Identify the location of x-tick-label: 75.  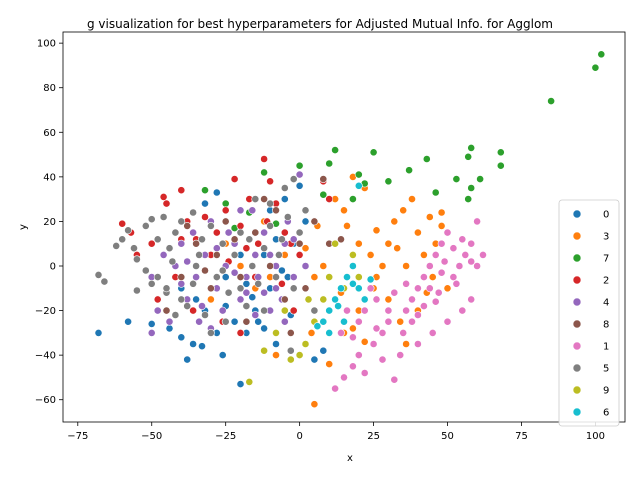
(521, 436).